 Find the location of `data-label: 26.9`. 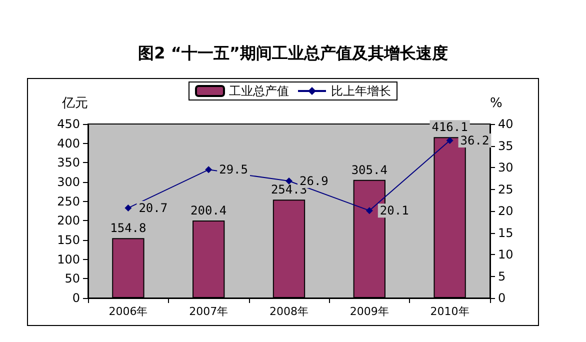

data-label: 26.9 is located at coordinates (314, 181).